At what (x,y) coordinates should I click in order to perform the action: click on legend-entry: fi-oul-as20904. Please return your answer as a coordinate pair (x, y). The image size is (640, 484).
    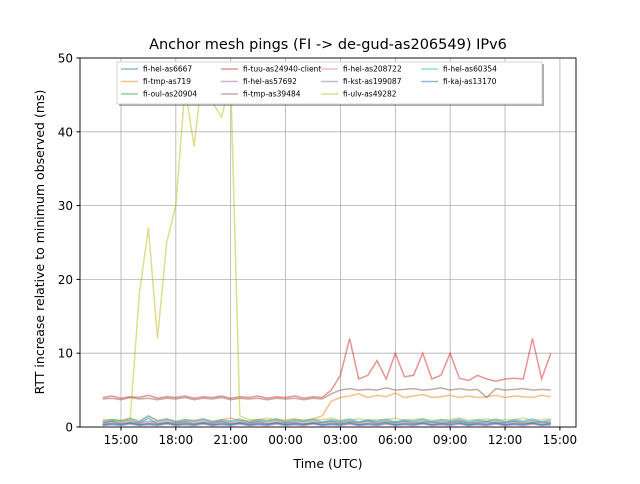
    Looking at the image, I should click on (159, 94).